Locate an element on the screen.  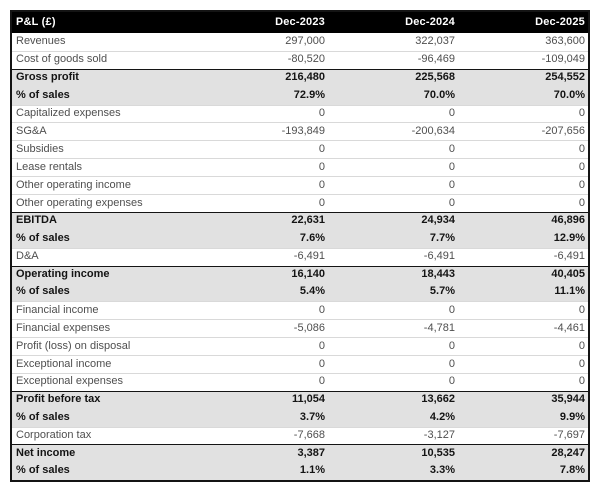
table-row: Operating income 16,140 18,443 40,405 is located at coordinates (300, 274).